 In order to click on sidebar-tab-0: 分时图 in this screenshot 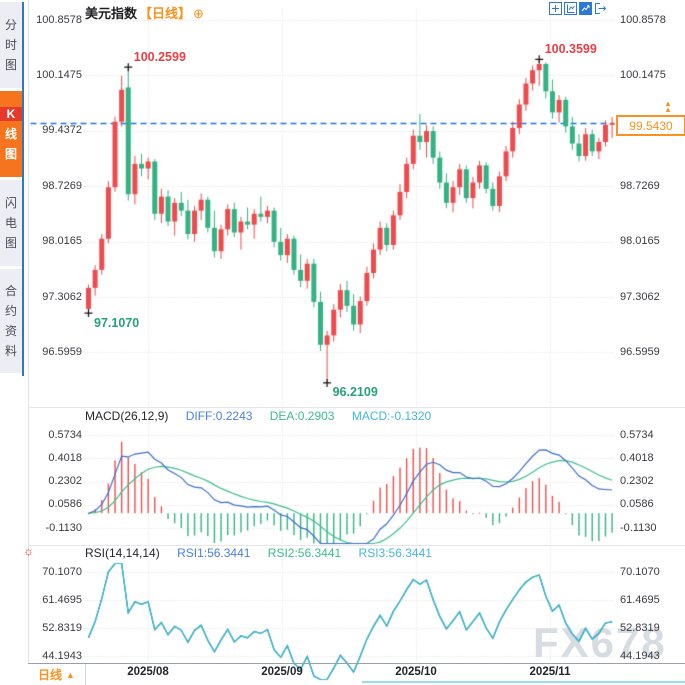, I will do `click(11, 45)`.